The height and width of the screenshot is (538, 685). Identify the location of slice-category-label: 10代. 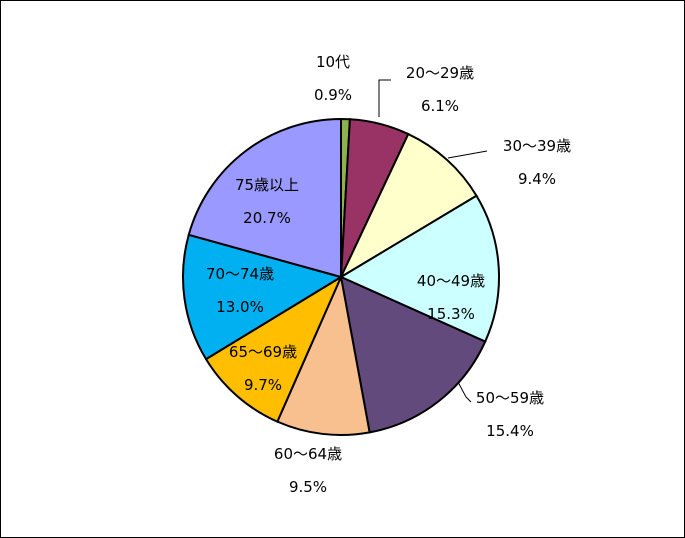
(333, 62).